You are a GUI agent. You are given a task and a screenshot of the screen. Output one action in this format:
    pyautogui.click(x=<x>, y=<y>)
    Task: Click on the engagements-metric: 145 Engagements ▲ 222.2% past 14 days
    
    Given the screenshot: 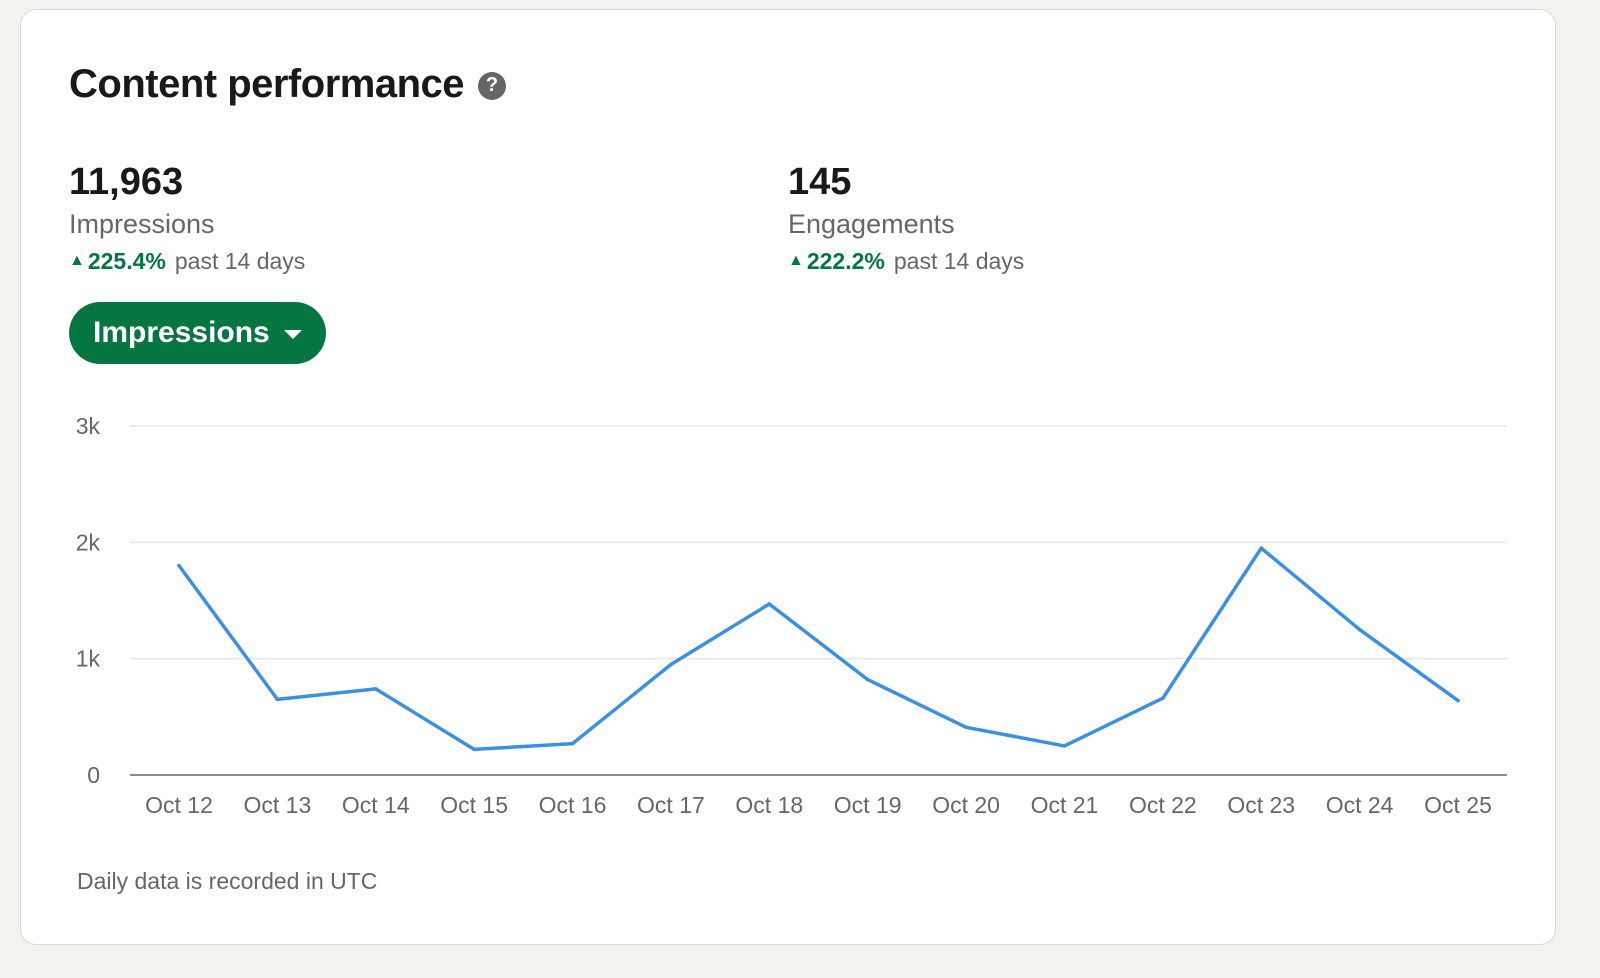 What is the action you would take?
    pyautogui.click(x=906, y=219)
    